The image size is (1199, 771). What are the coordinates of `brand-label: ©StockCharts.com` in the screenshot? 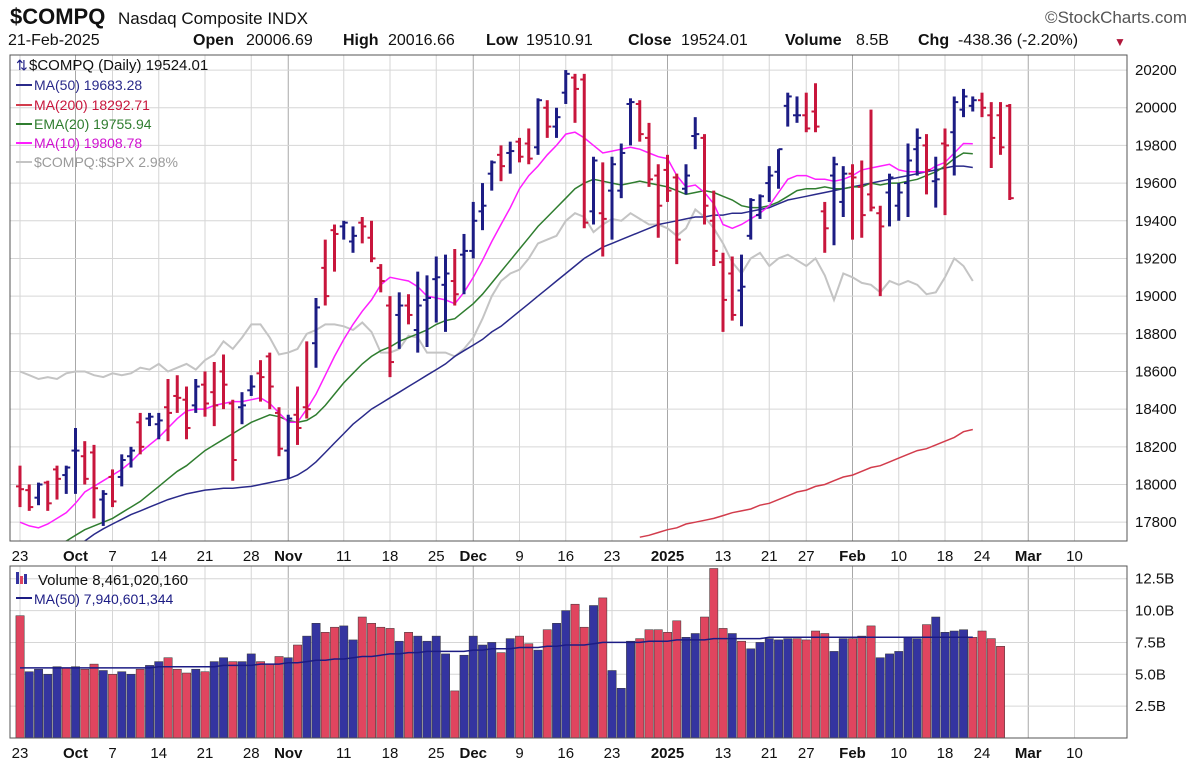 It's located at (1116, 17).